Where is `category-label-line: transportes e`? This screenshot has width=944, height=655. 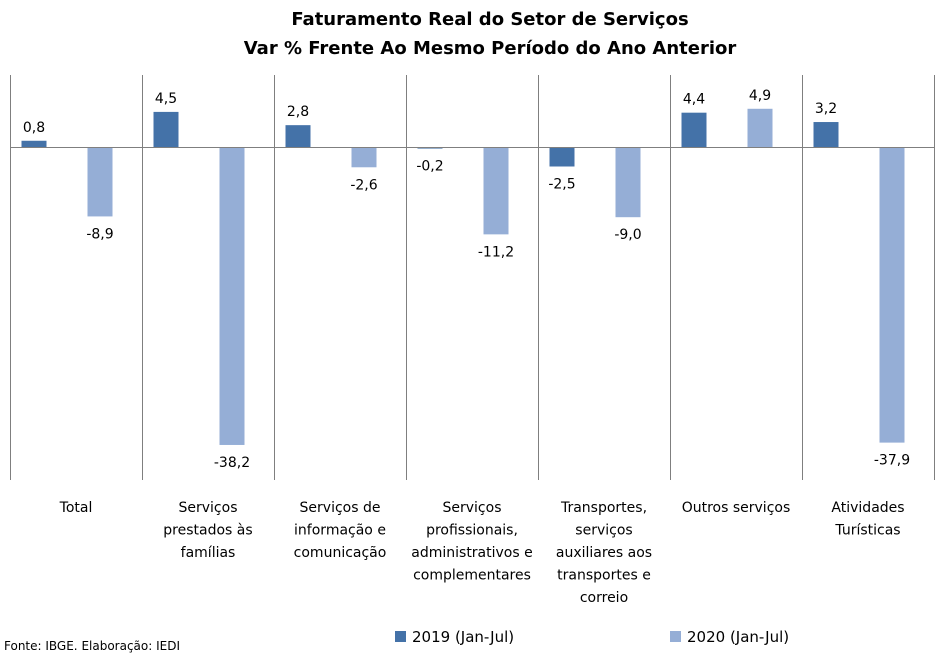 category-label-line: transportes e is located at coordinates (604, 576).